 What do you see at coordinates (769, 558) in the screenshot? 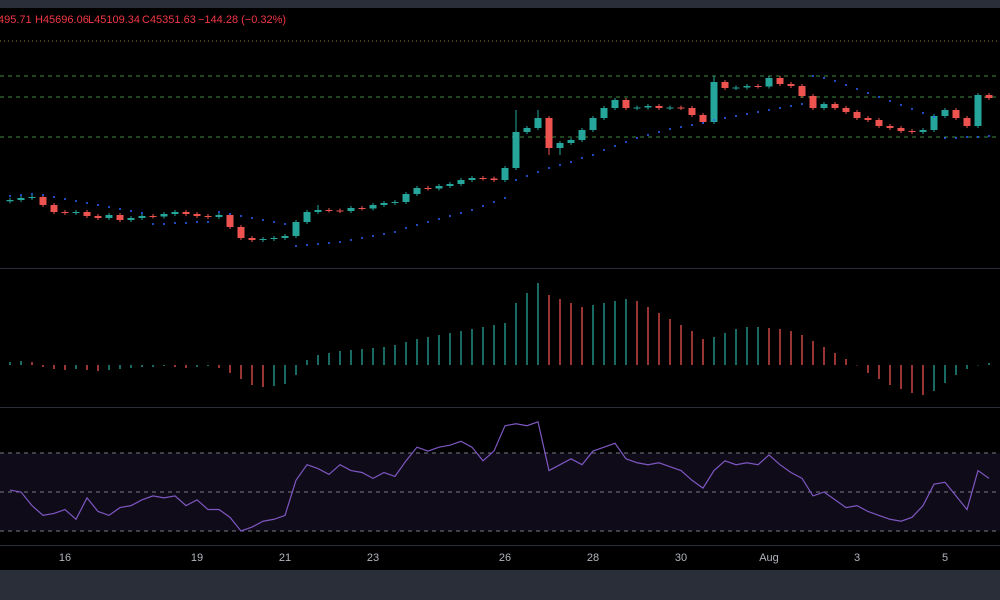
I see `x-tick-label: Aug` at bounding box center [769, 558].